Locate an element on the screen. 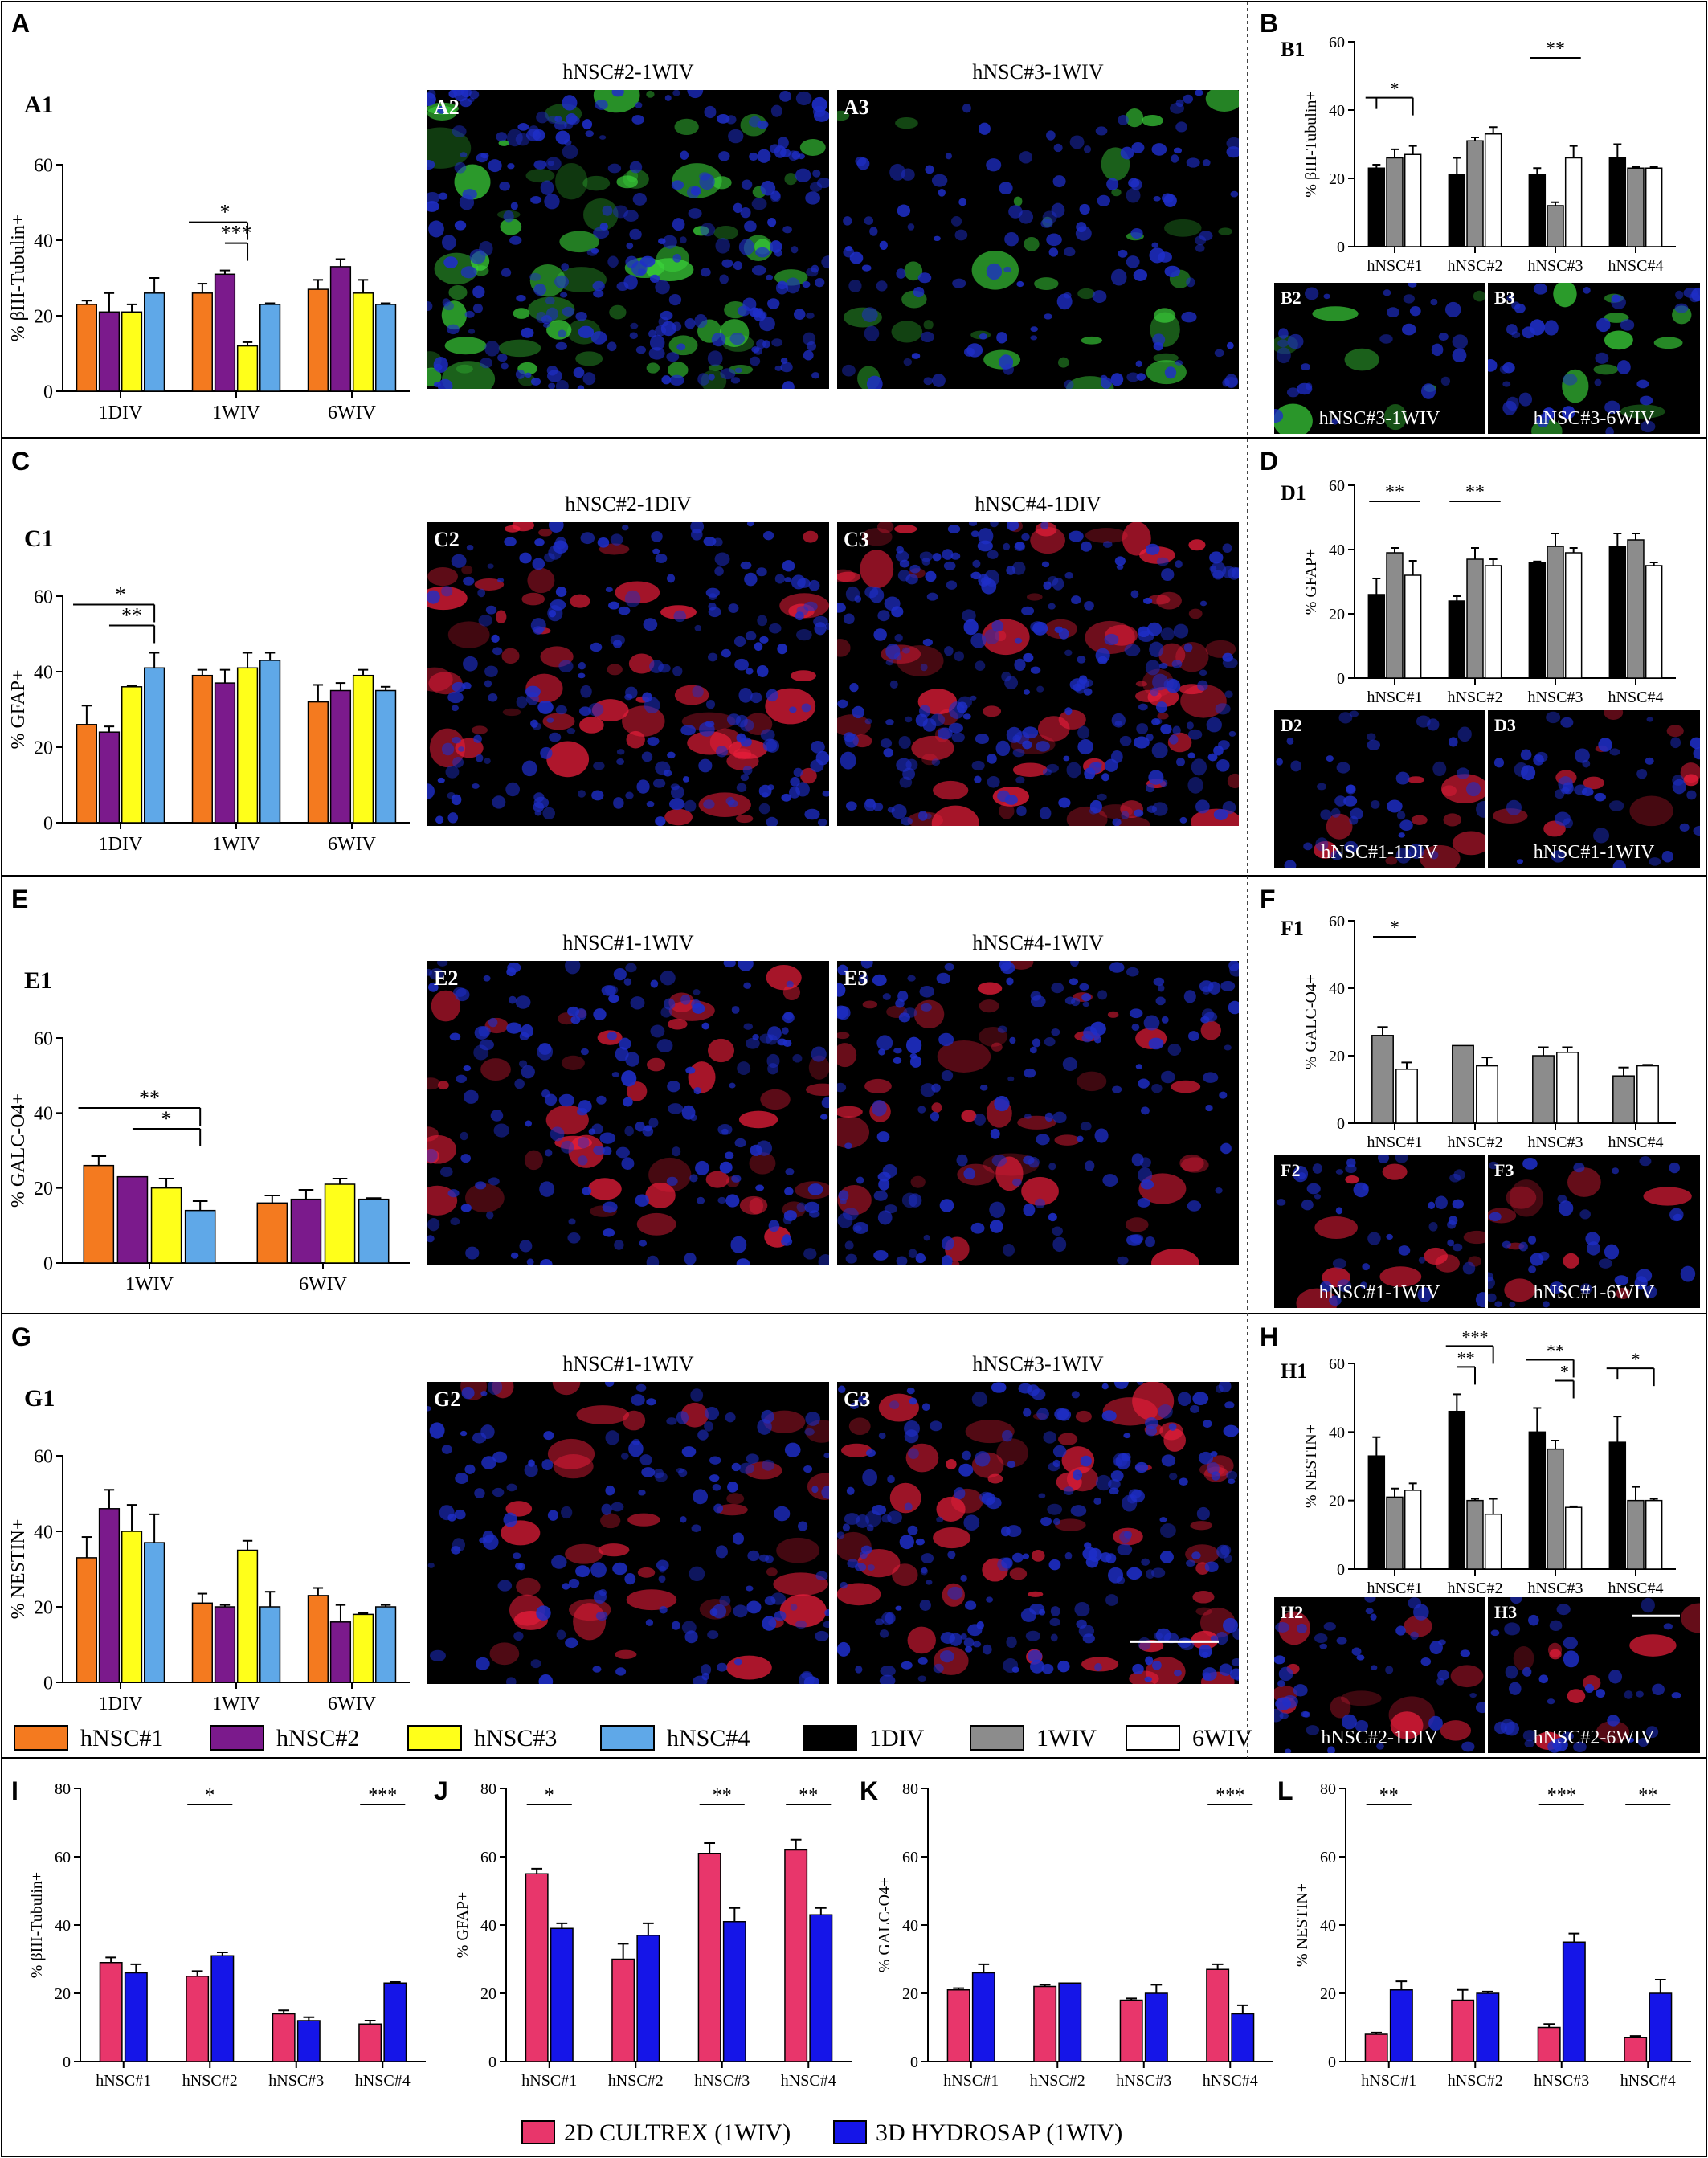  micrograph-caption: hNSC#1-6WIV is located at coordinates (1594, 1292).